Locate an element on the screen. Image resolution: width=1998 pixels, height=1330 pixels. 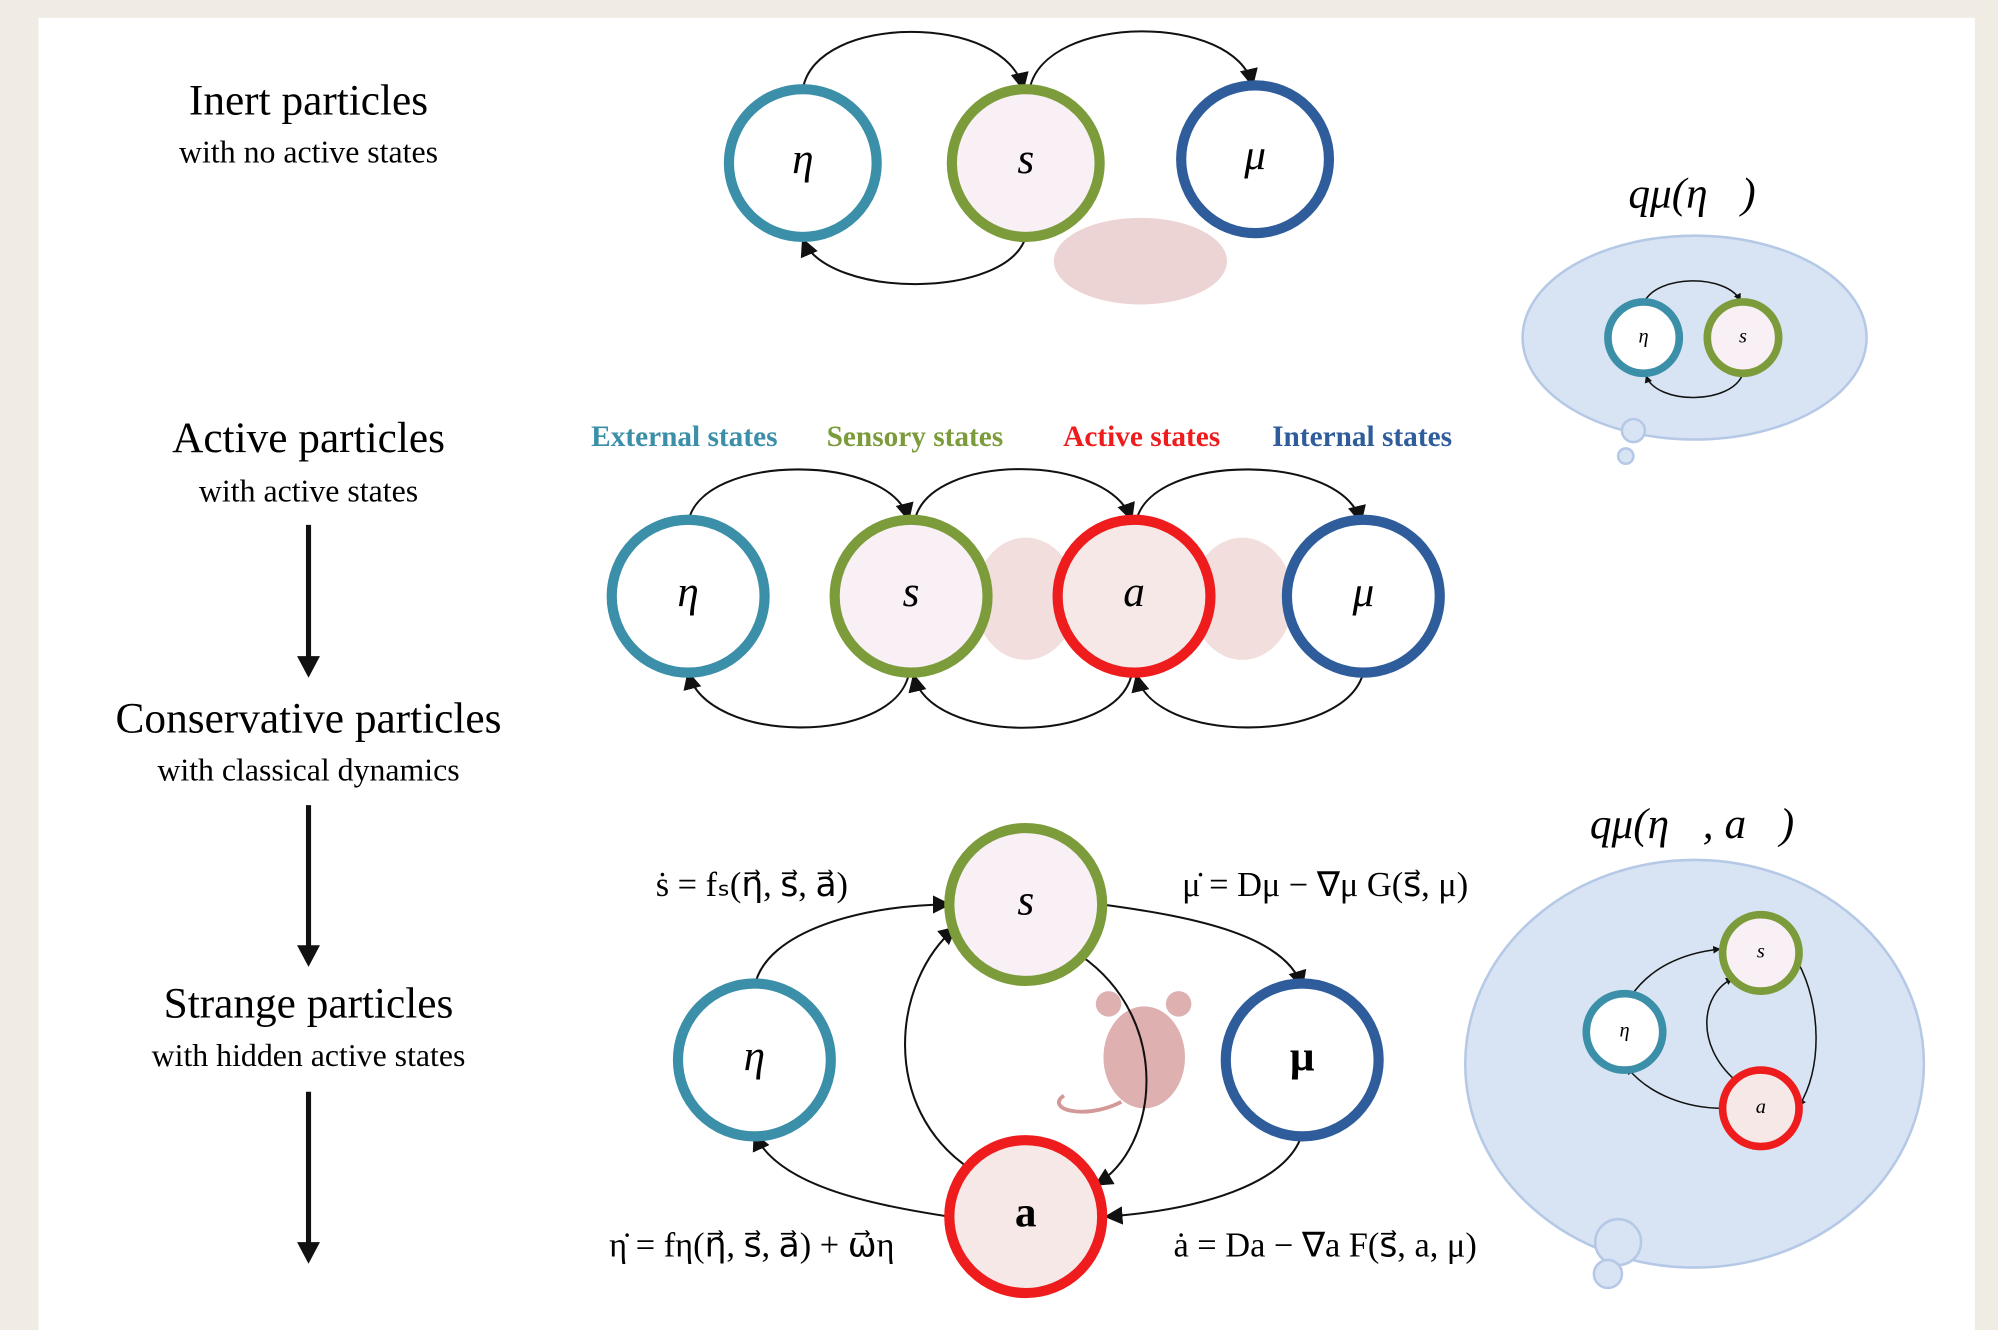
equation: ṡ = fₛ(η⃗, s⃗, a⃗) is located at coordinates (752, 885).